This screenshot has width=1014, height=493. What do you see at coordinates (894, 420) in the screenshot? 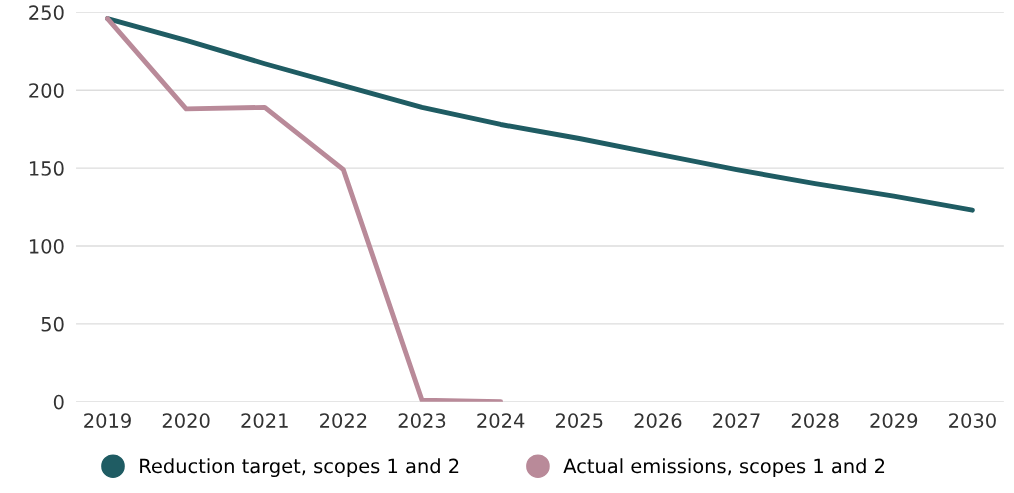
I see `x-tick-label: 2029` at bounding box center [894, 420].